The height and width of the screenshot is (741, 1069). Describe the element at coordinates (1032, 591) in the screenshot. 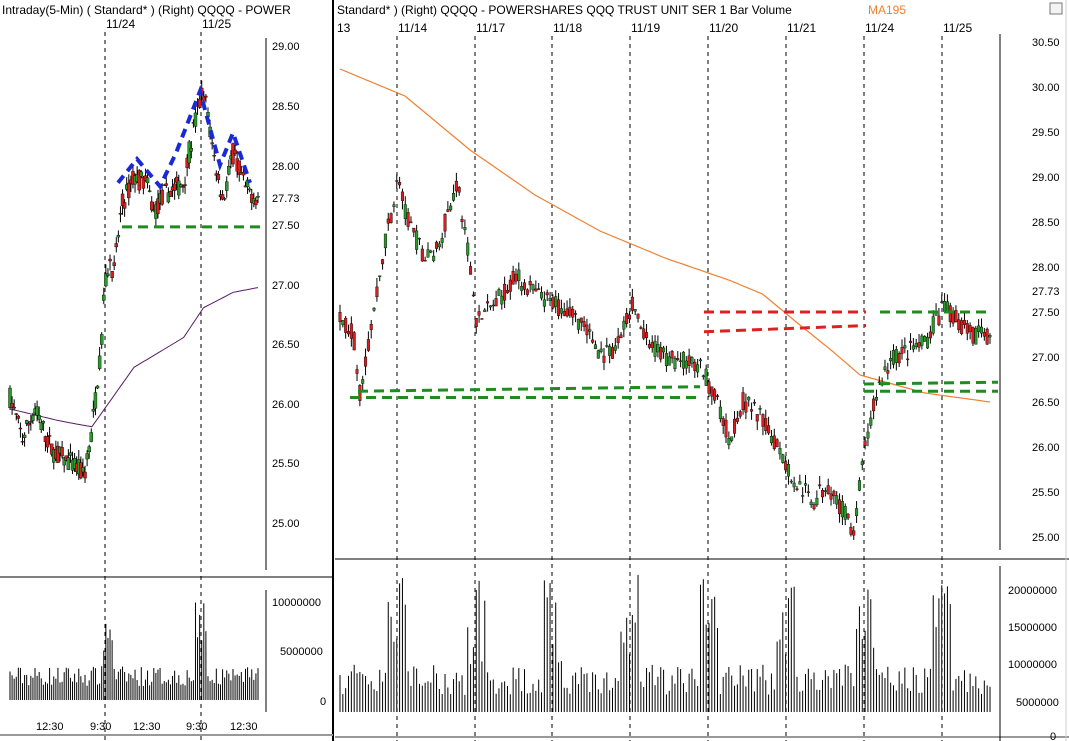

I see `right-volume-tick: 20000000` at that location.